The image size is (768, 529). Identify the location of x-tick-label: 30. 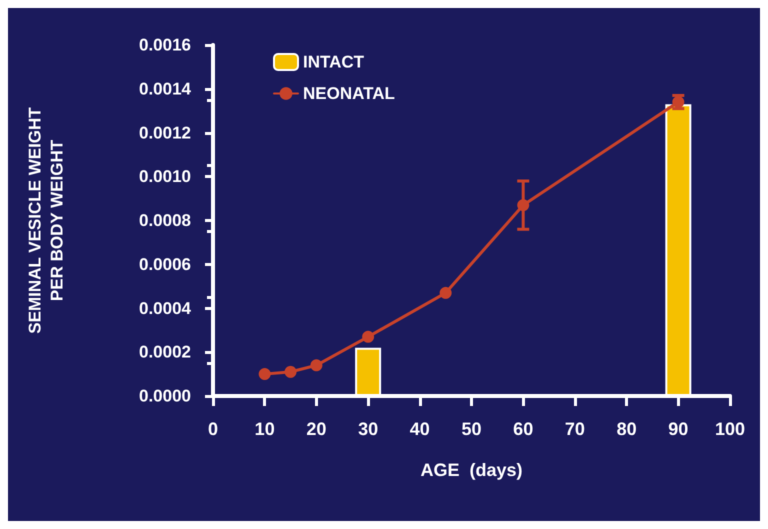
(368, 429).